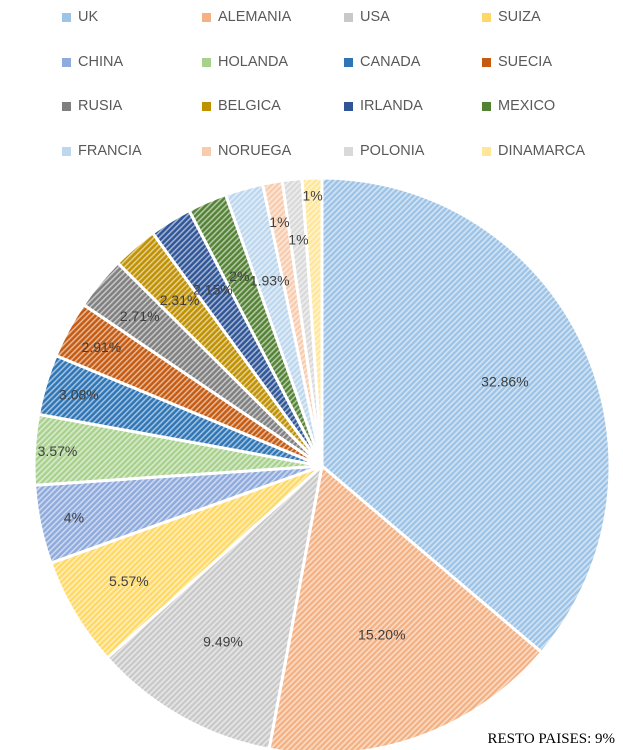 This screenshot has height=750, width=623. What do you see at coordinates (542, 151) in the screenshot?
I see `legend-label: DINAMARCA` at bounding box center [542, 151].